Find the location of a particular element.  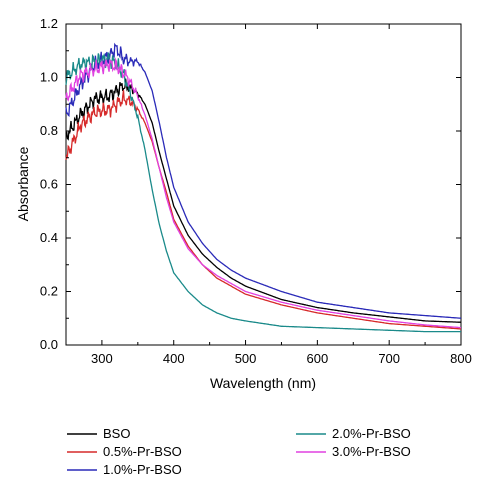

y-tick-label: 1.0 is located at coordinates (49, 77).